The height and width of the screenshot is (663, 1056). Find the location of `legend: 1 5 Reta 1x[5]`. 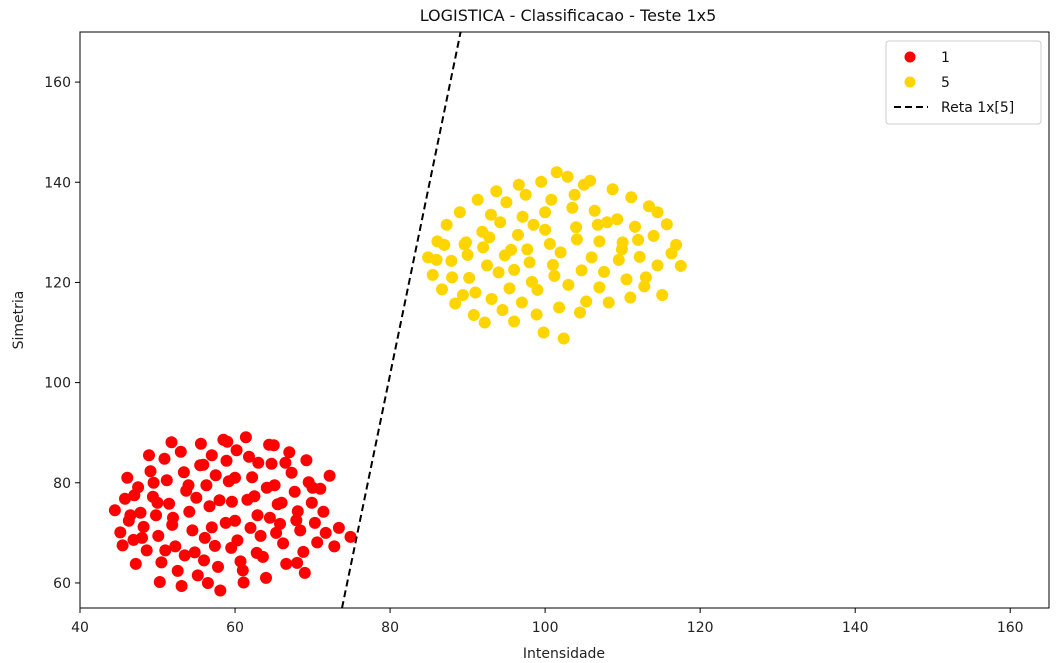

legend: 1 5 Reta 1x[5] is located at coordinates (963, 82).